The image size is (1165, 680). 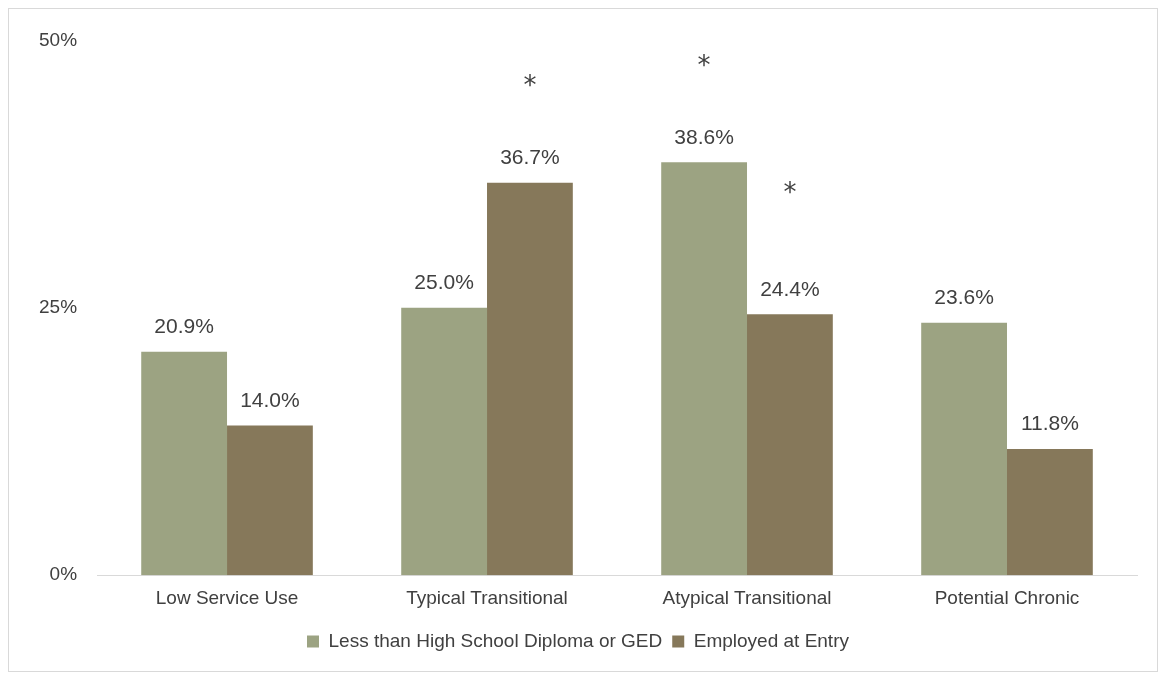 What do you see at coordinates (227, 597) in the screenshot?
I see `x-tick-label: Low Service Use` at bounding box center [227, 597].